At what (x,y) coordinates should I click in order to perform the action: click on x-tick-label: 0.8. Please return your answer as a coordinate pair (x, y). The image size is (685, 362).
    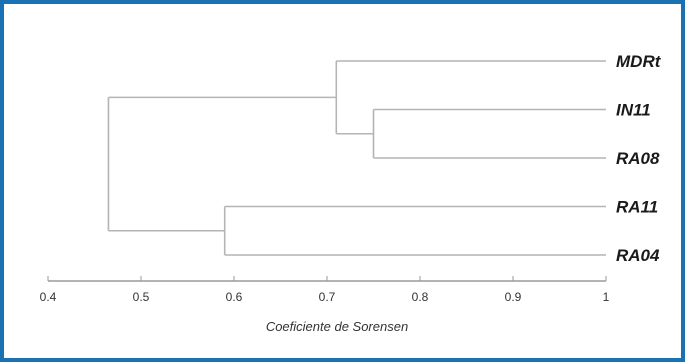
    Looking at the image, I should click on (420, 297).